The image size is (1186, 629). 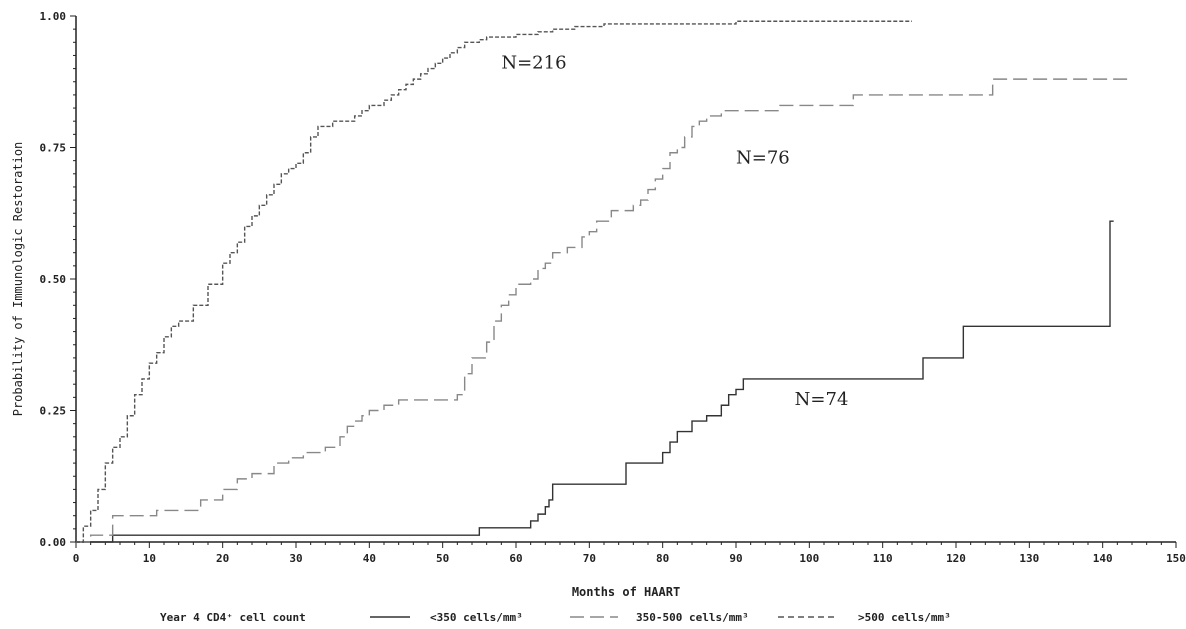 I want to click on legend-entry-label: >500 cells/mm³, so click(x=904, y=617).